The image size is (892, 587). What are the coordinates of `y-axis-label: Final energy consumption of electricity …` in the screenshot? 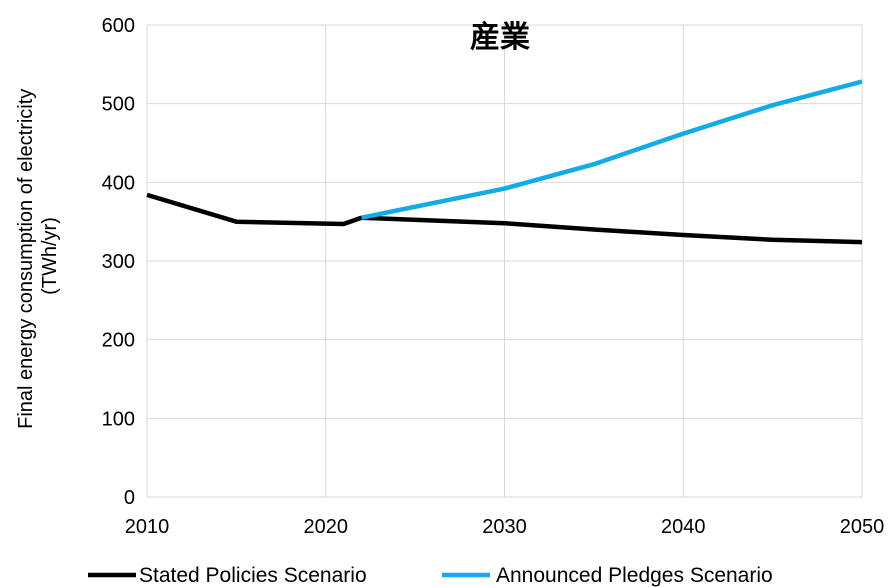 It's located at (38, 256).